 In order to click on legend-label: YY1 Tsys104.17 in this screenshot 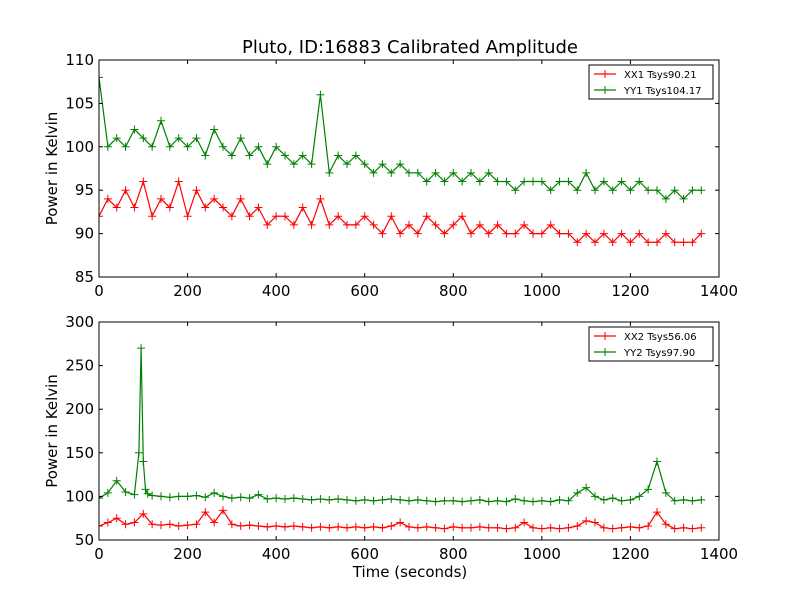, I will do `click(662, 91)`.